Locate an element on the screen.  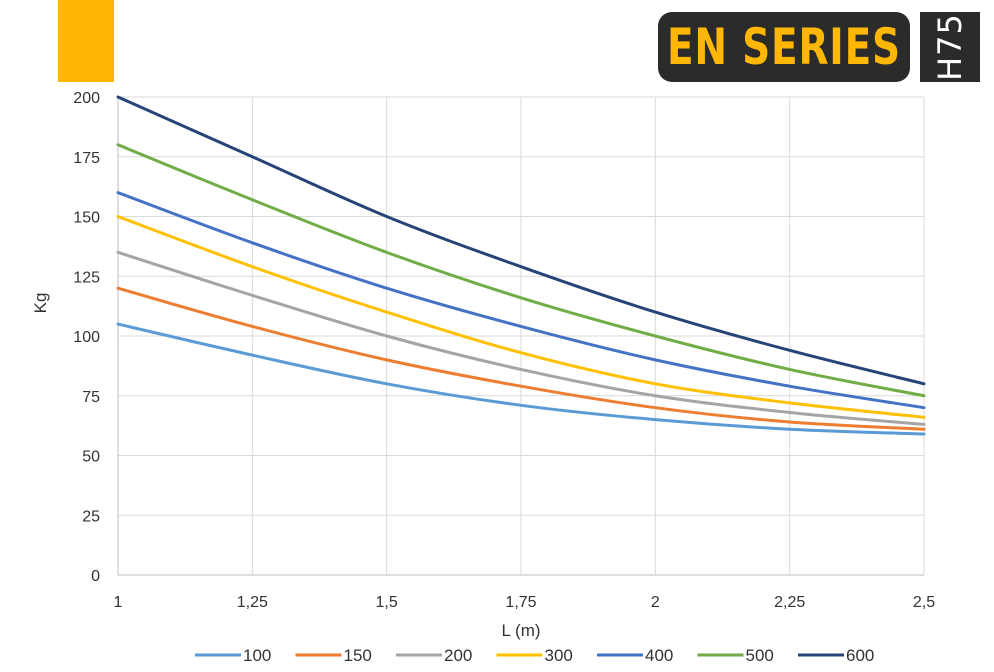
y-tick-label: 0 is located at coordinates (95, 576).